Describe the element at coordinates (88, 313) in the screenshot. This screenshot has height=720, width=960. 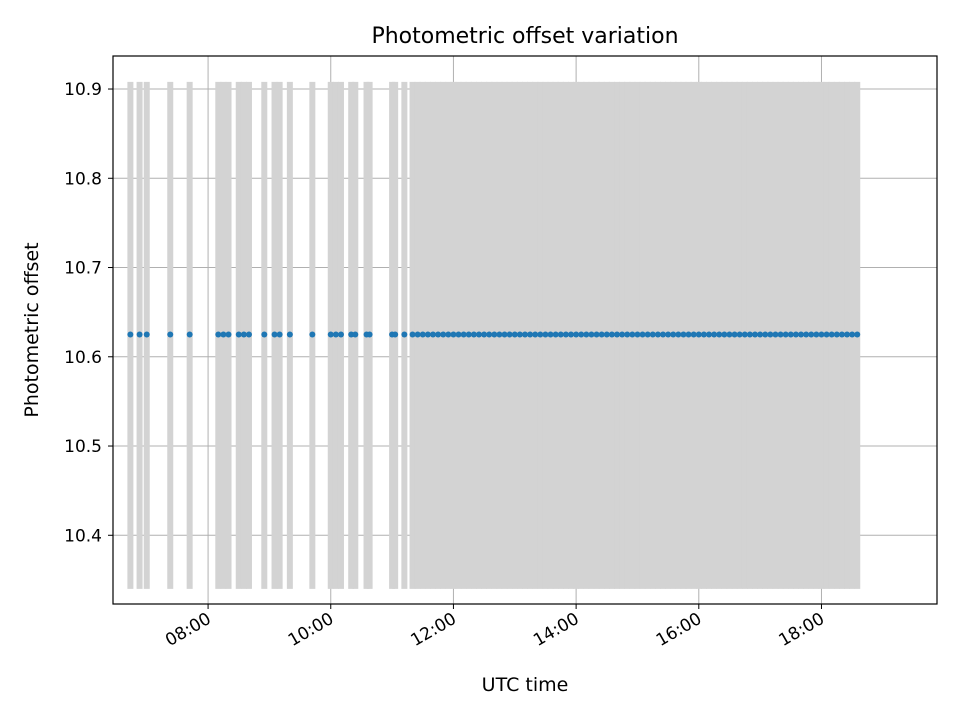
I see `y-axis-ticks: 10.4 10.5 10.6 10.7 10.8 10.9` at that location.